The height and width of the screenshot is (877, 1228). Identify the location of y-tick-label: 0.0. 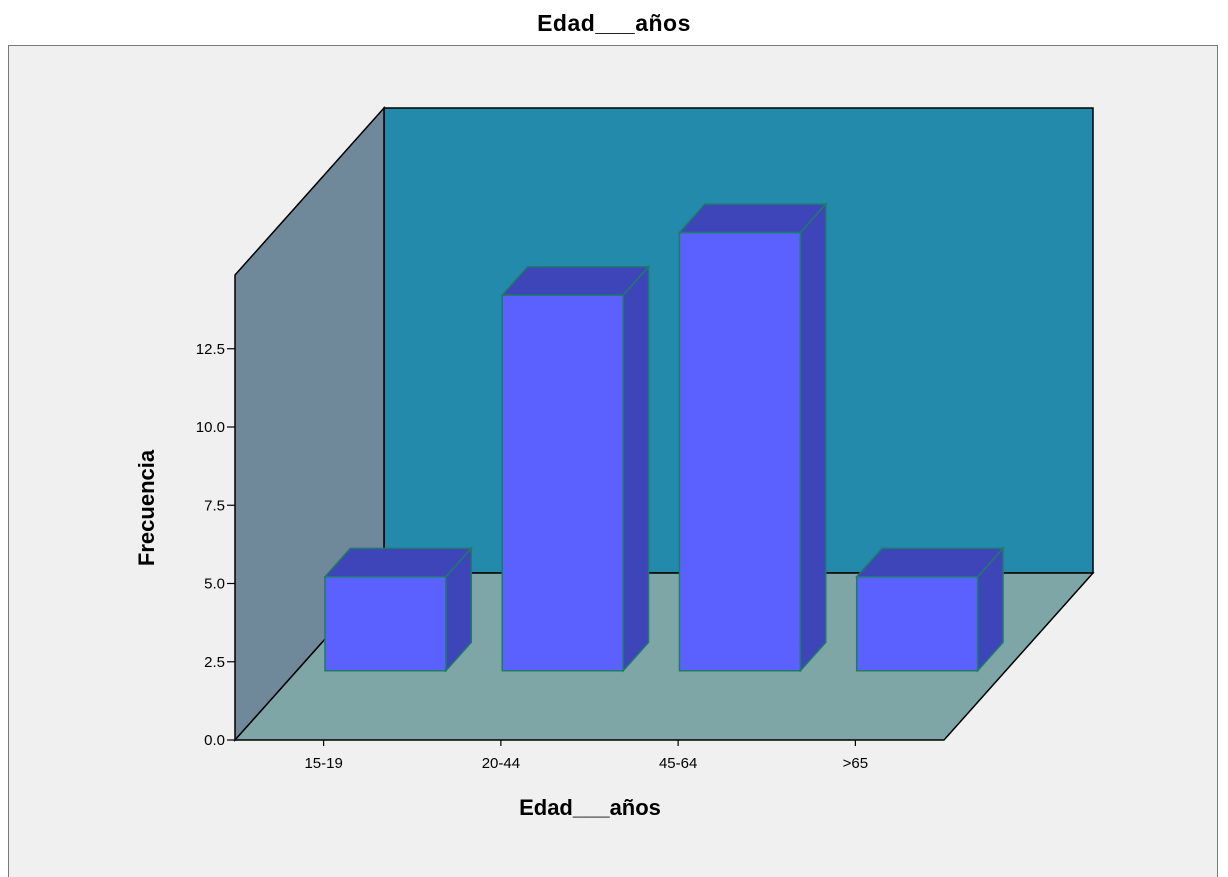
(214, 740).